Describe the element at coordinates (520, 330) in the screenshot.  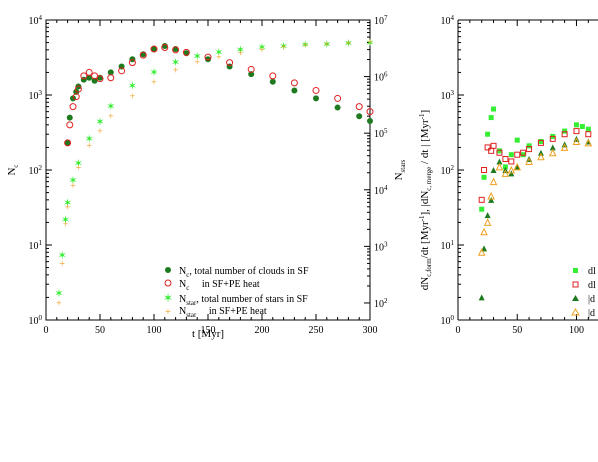
I see `right-x-tick-labels: 0 50 100` at that location.